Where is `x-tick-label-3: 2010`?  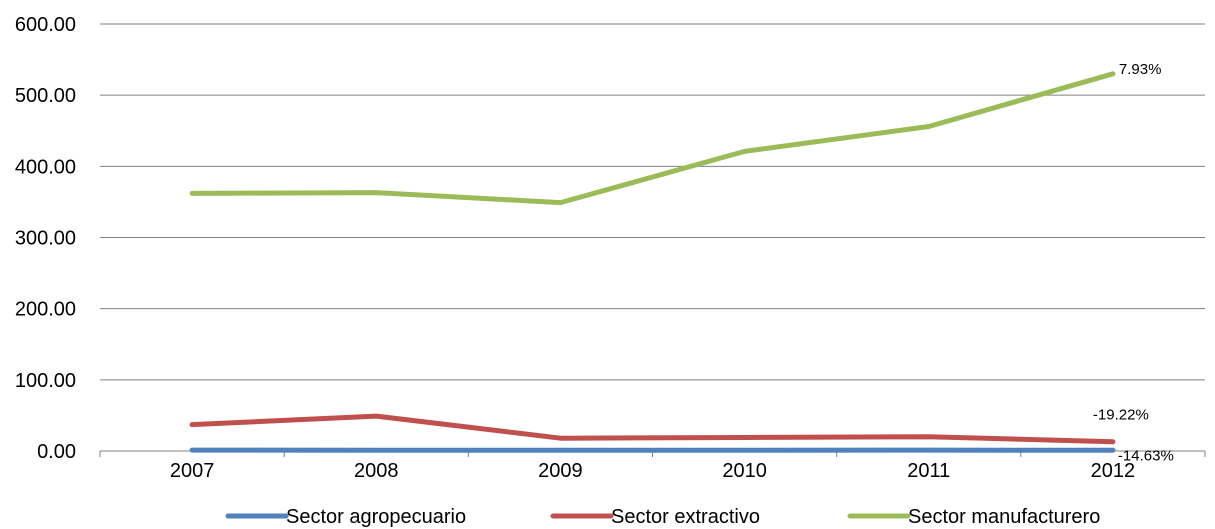
x-tick-label-3: 2010 is located at coordinates (744, 471).